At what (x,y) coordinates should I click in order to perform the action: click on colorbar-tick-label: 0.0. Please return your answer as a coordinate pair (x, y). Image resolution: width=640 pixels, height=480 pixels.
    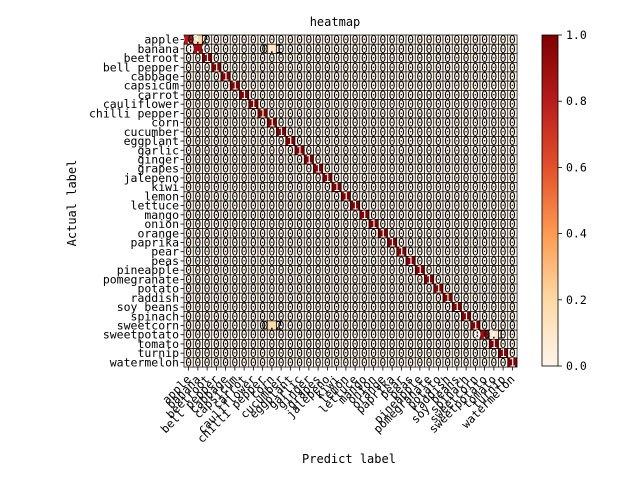
    Looking at the image, I should click on (576, 366).